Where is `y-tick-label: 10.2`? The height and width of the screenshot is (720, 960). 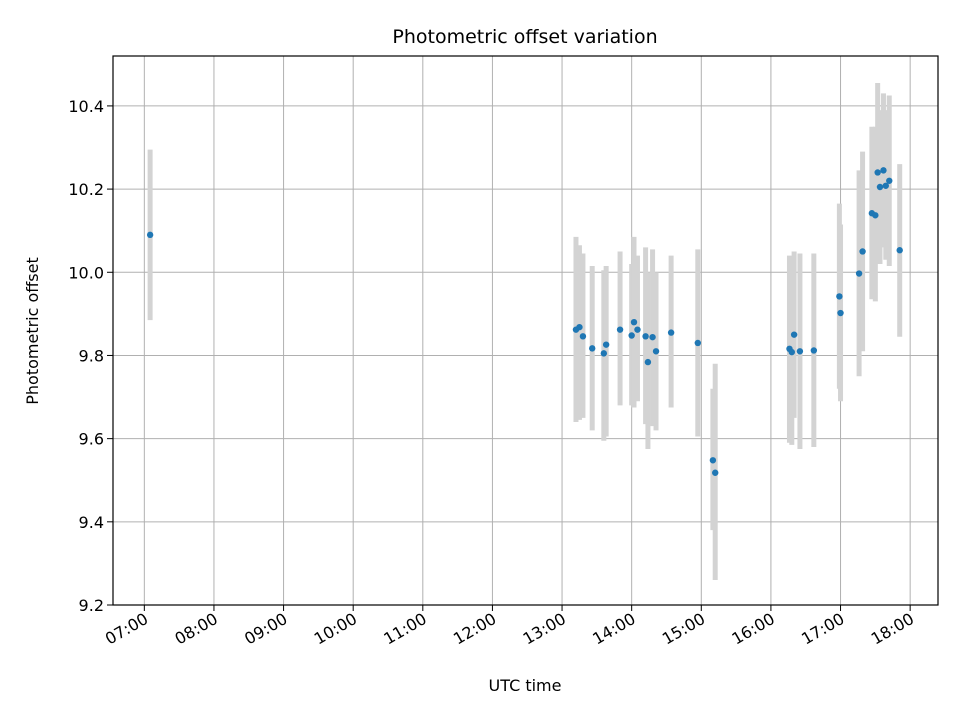
y-tick-label: 10.2 is located at coordinates (86, 189).